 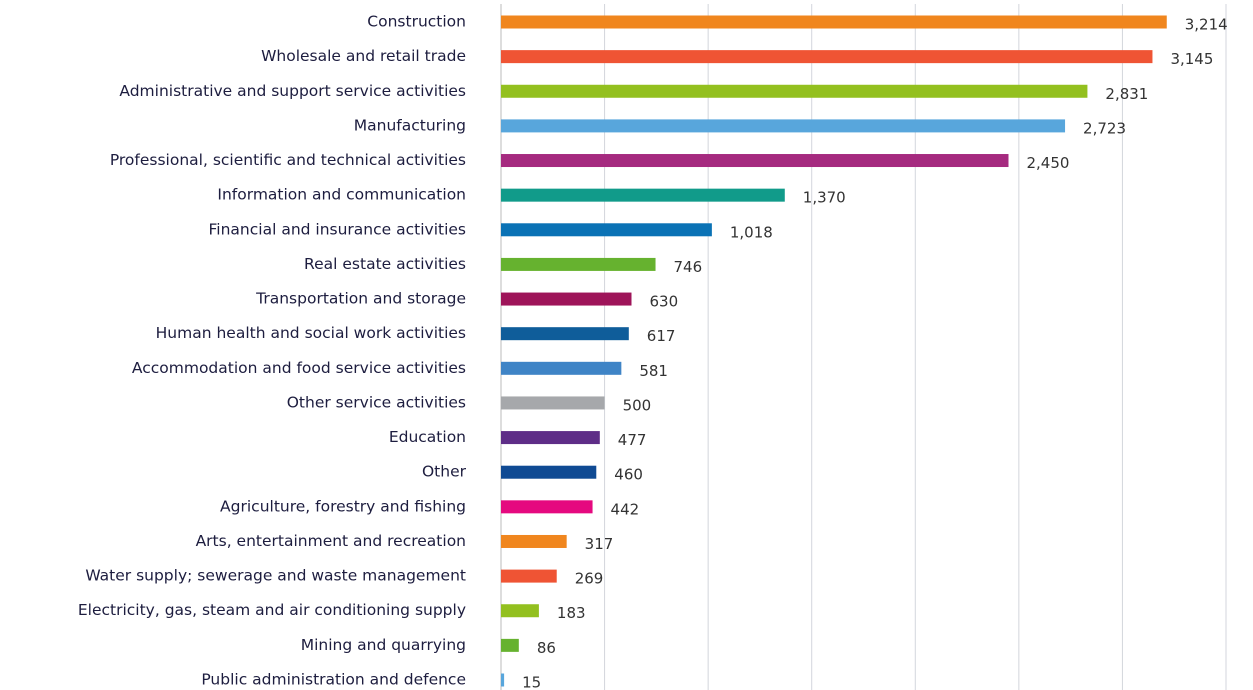 I want to click on value-label: 317, so click(x=599, y=544).